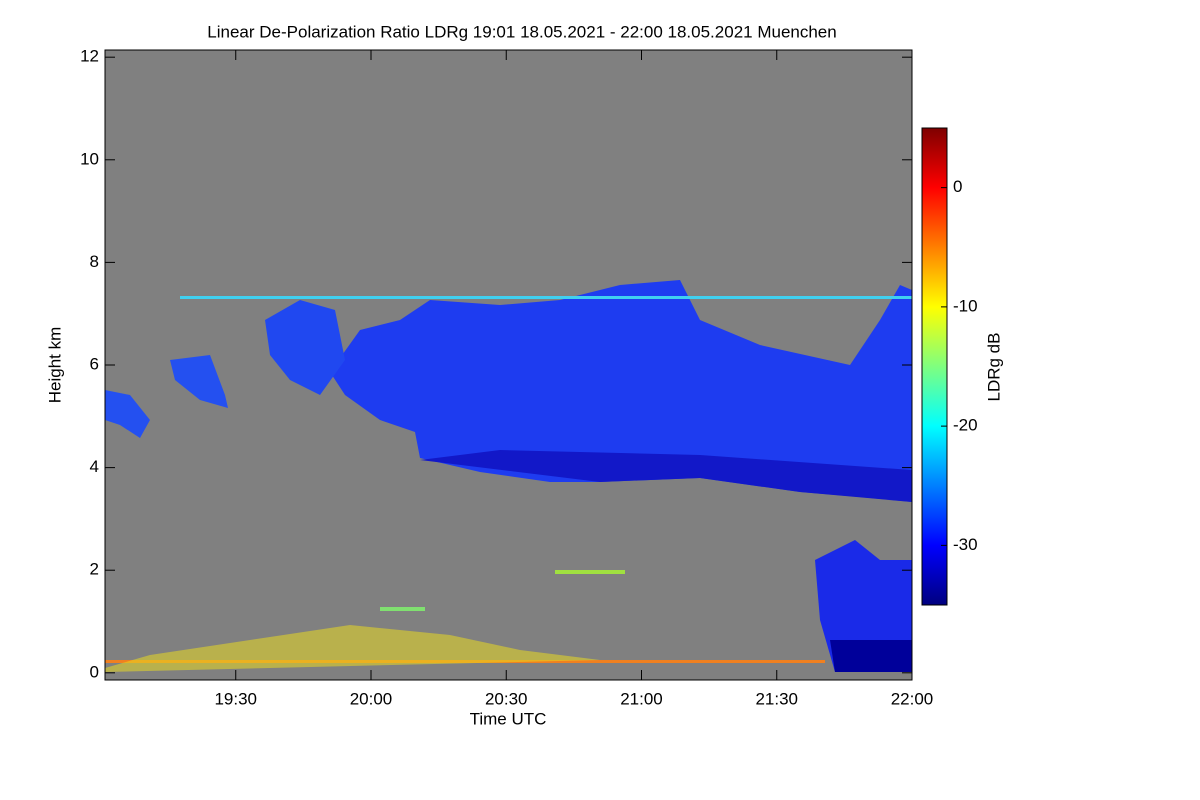  What do you see at coordinates (54, 365) in the screenshot?
I see `y-axis-label: Height km` at bounding box center [54, 365].